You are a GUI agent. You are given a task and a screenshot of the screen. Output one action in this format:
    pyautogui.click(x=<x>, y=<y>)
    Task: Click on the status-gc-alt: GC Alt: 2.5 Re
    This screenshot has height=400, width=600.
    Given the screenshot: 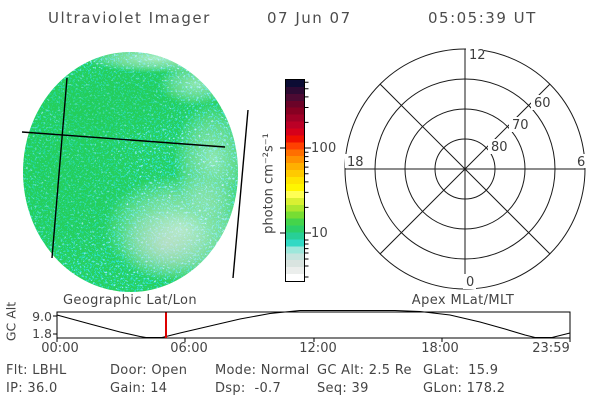 What is the action you would take?
    pyautogui.click(x=364, y=370)
    